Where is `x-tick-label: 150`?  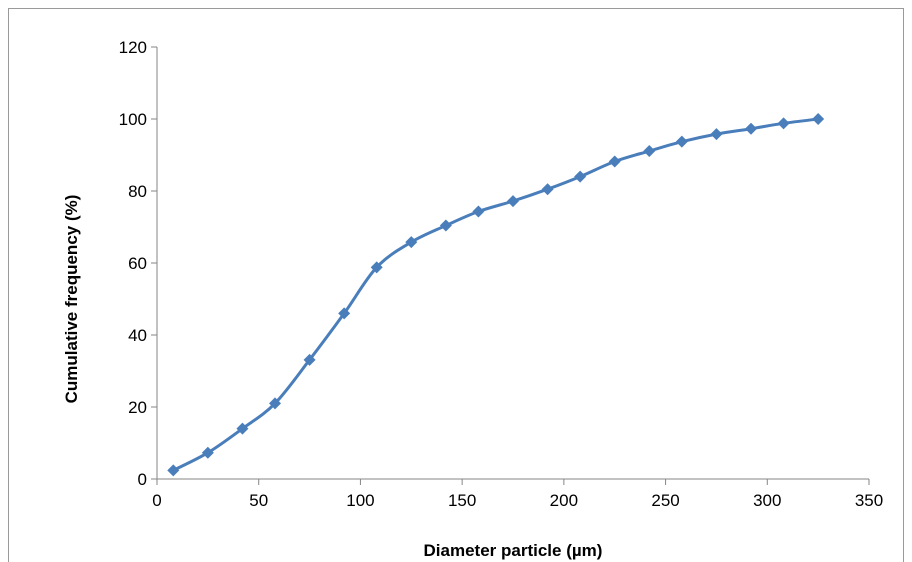
x-tick-label: 150 is located at coordinates (462, 500).